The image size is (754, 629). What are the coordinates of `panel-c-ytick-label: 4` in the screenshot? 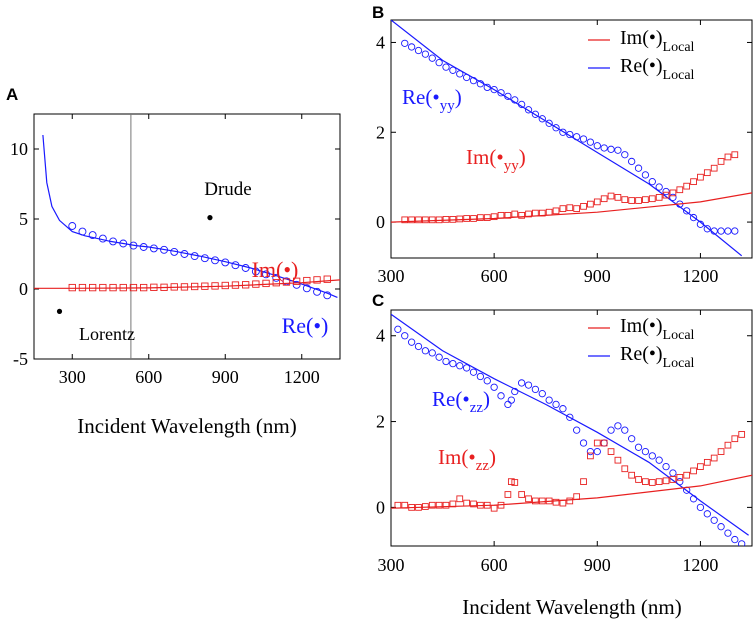 It's located at (380, 336).